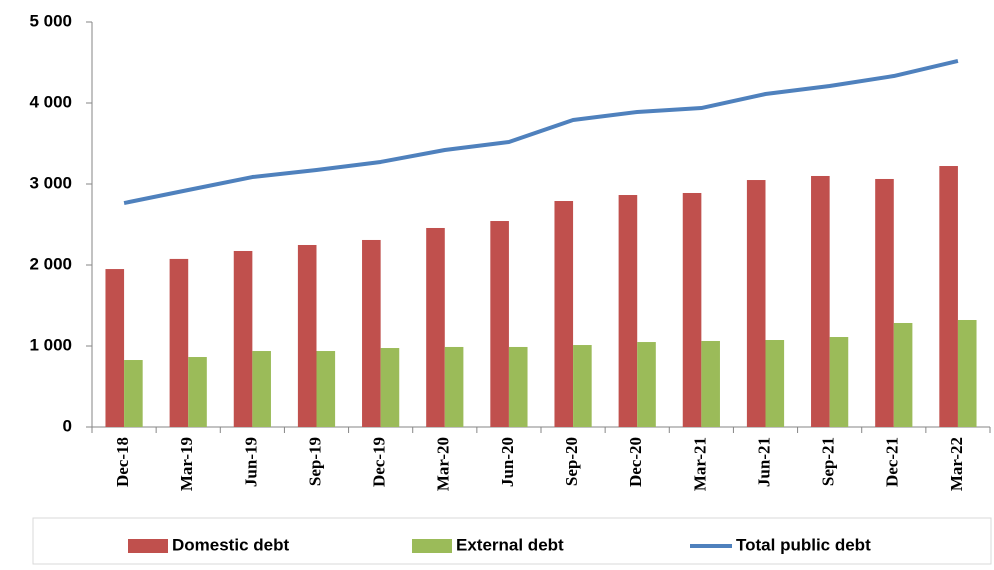 This screenshot has height=570, width=994. I want to click on x-tick-label: Sep-19, so click(314, 461).